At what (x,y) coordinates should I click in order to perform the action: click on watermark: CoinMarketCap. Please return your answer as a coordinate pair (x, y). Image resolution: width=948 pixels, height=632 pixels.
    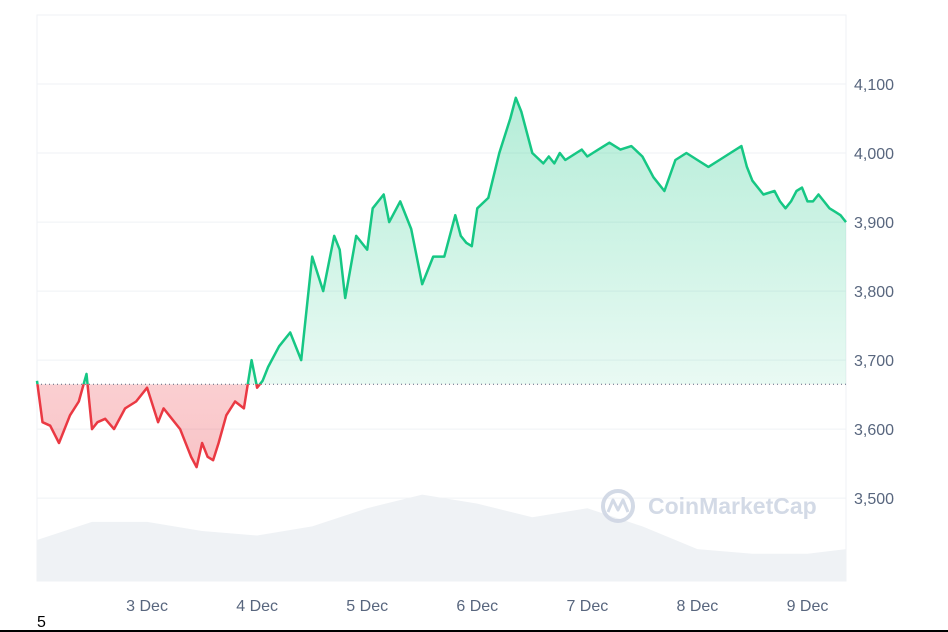
    Looking at the image, I should click on (709, 506).